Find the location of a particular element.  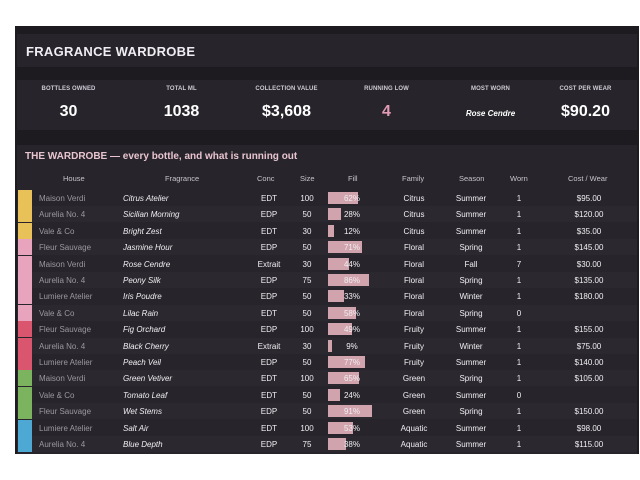

cost-per-wear-cell: $140.00 is located at coordinates (589, 362).